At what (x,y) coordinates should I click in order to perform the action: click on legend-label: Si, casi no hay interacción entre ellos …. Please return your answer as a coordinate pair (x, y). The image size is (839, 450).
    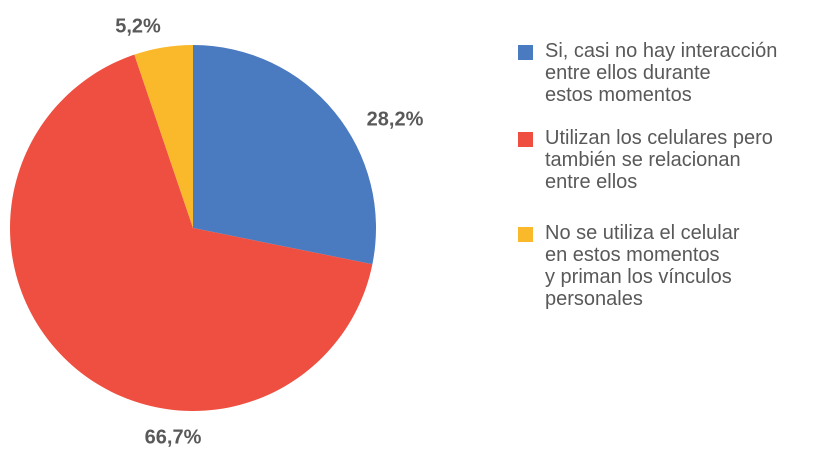
    Looking at the image, I should click on (661, 73).